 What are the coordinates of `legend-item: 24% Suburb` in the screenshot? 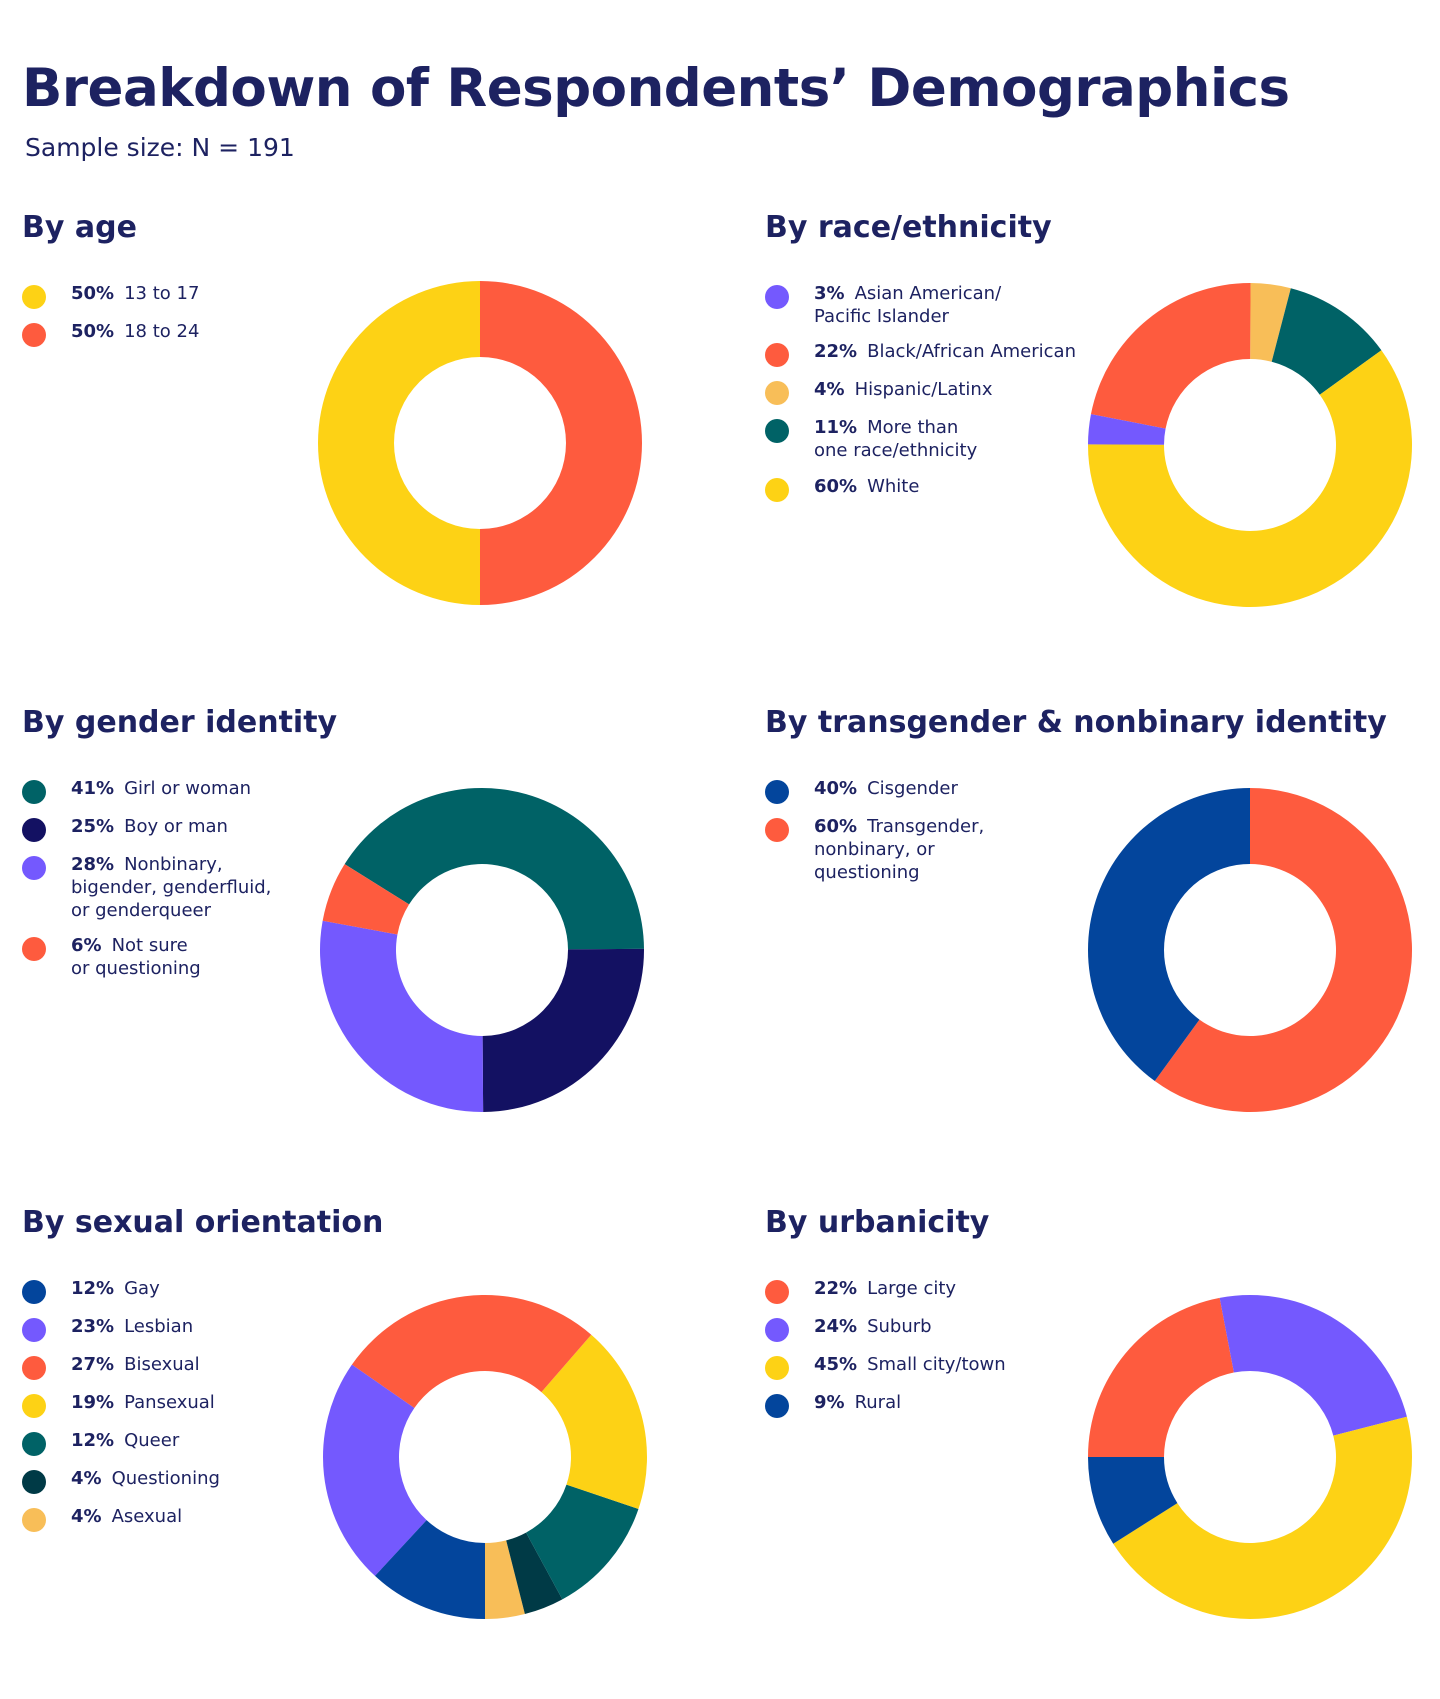 It's located at (848, 1328).